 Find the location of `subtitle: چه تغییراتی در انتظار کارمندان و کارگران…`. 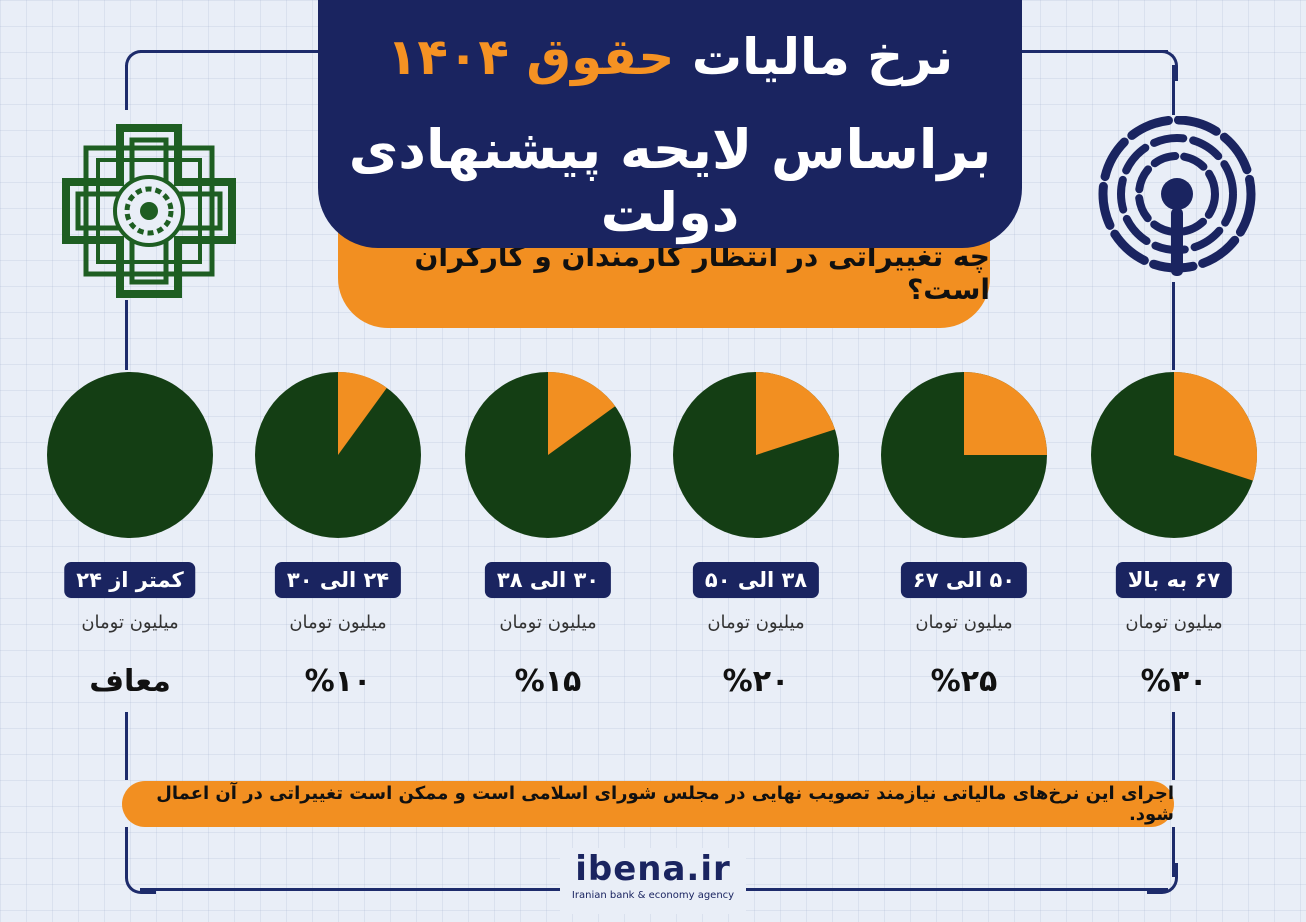

subtitle: چه تغییراتی در انتظار کارمندان و کارگران… is located at coordinates (702, 273).